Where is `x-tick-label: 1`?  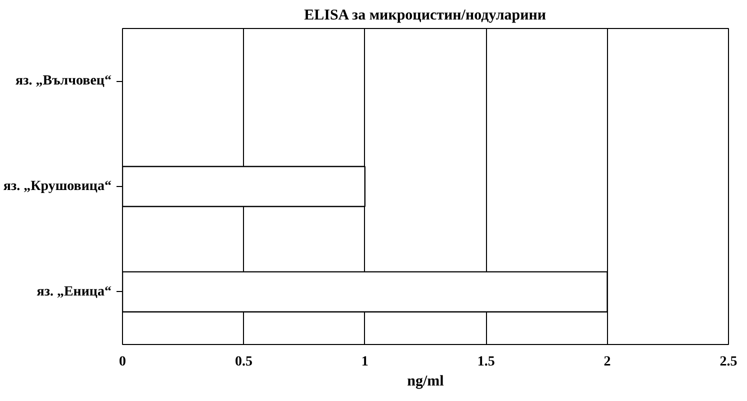 x-tick-label: 1 is located at coordinates (364, 362).